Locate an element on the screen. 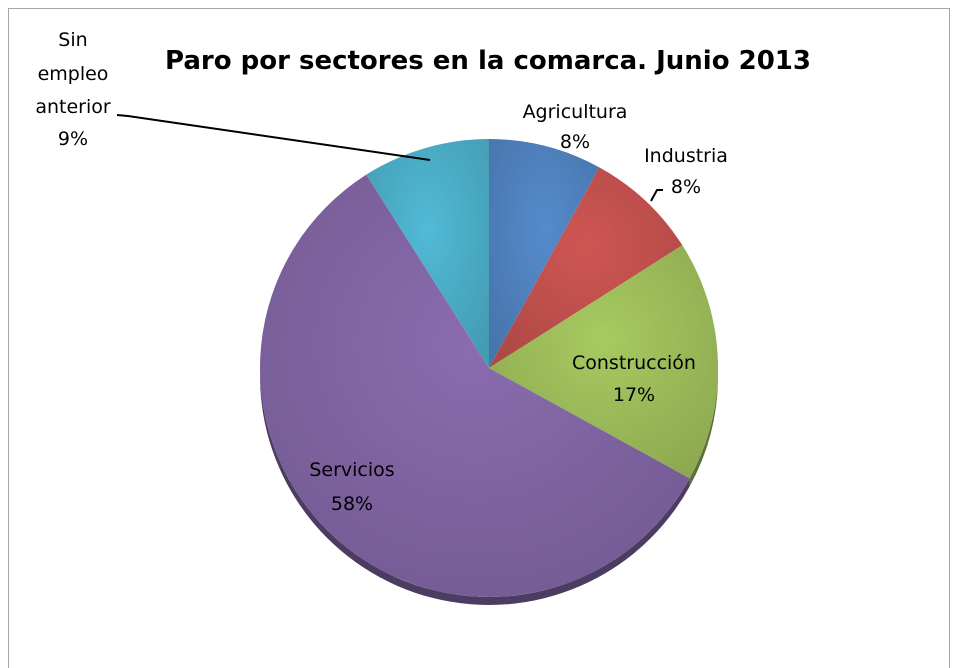 The height and width of the screenshot is (668, 958). slice-name-label-construcci-n: Construcción is located at coordinates (634, 363).